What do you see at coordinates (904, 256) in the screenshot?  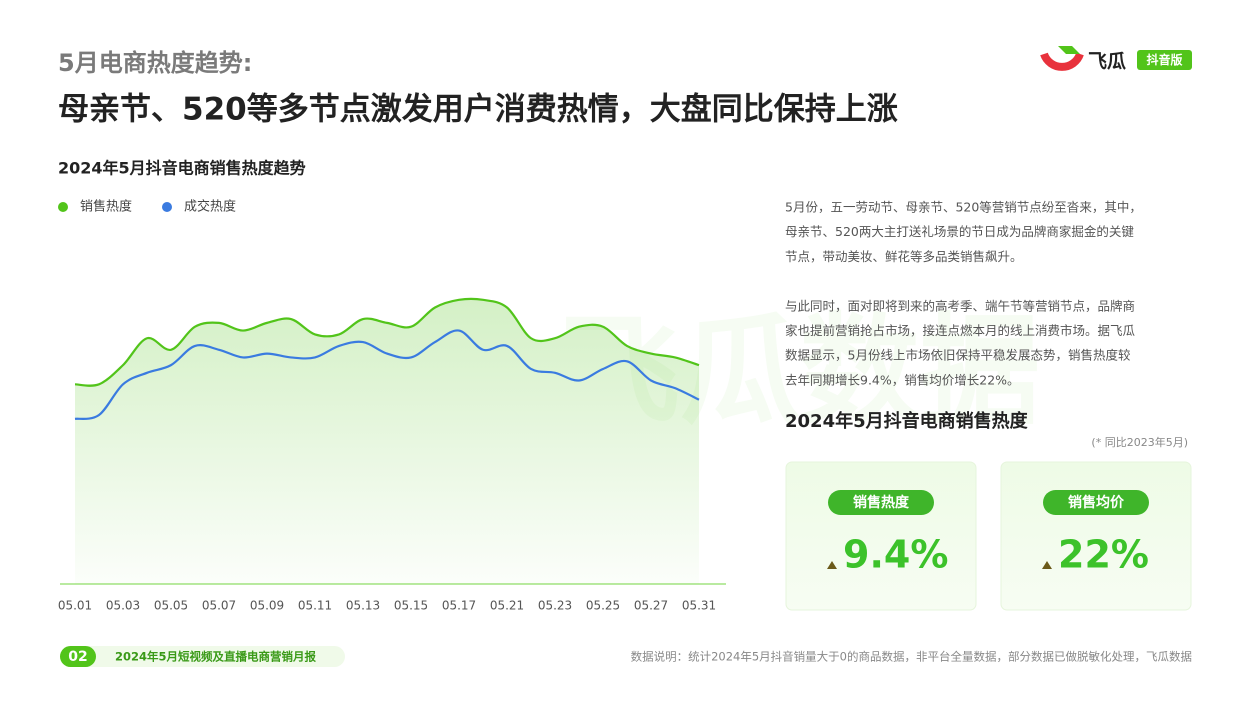 I see `insight-line: 节点，带动美妆、鲜花等多品类销售飙升。` at bounding box center [904, 256].